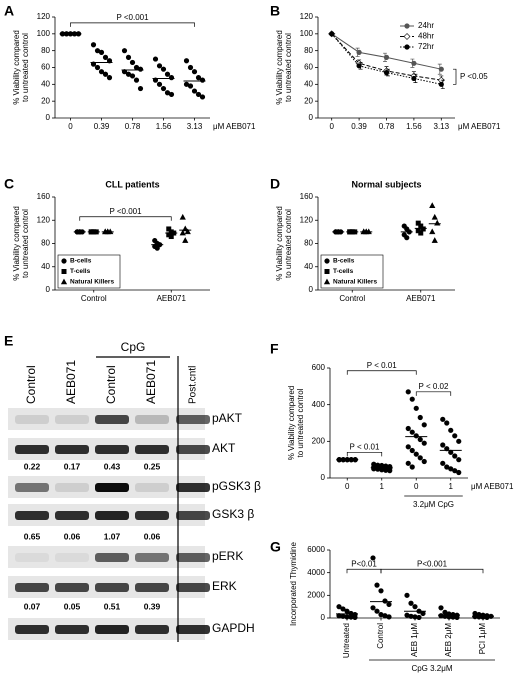  I want to click on y-tick-label: 120, so click(44, 16).